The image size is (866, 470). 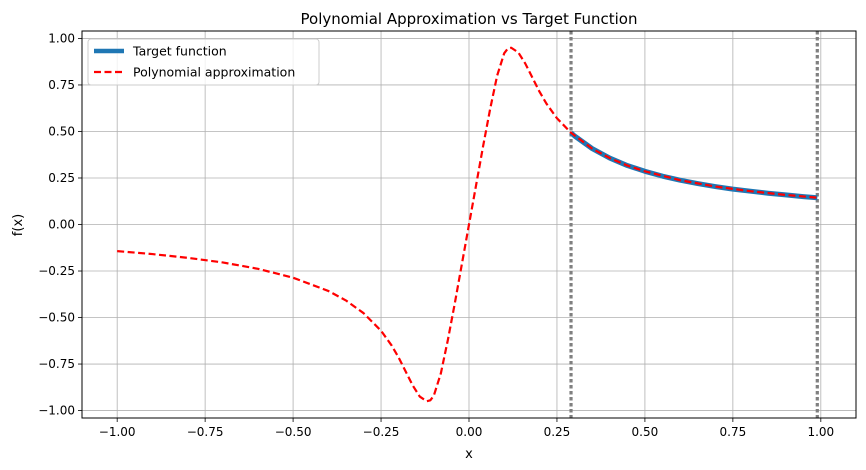 I want to click on x-tick-label: 0.75, so click(x=733, y=432).